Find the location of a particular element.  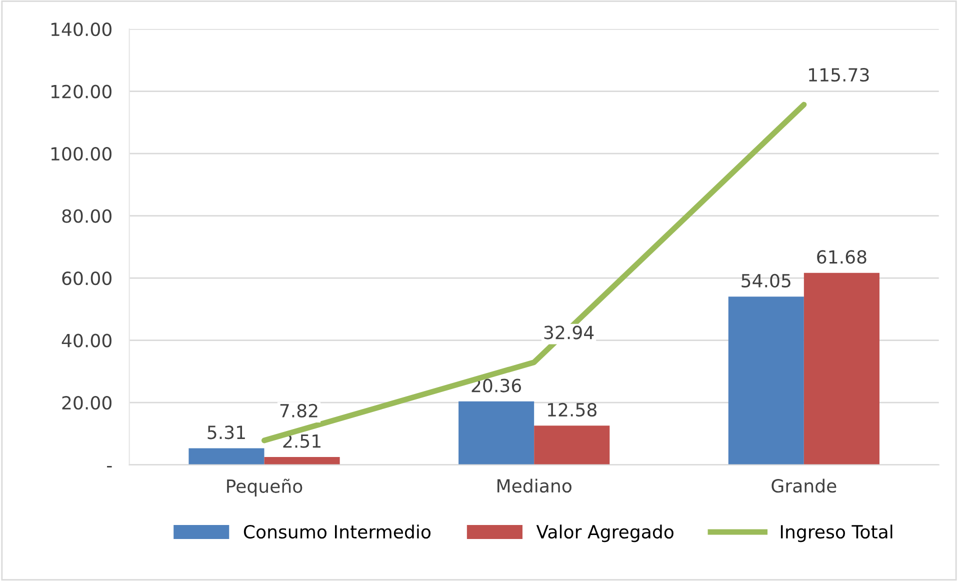

y-tick-label: 100.00 is located at coordinates (81, 154).